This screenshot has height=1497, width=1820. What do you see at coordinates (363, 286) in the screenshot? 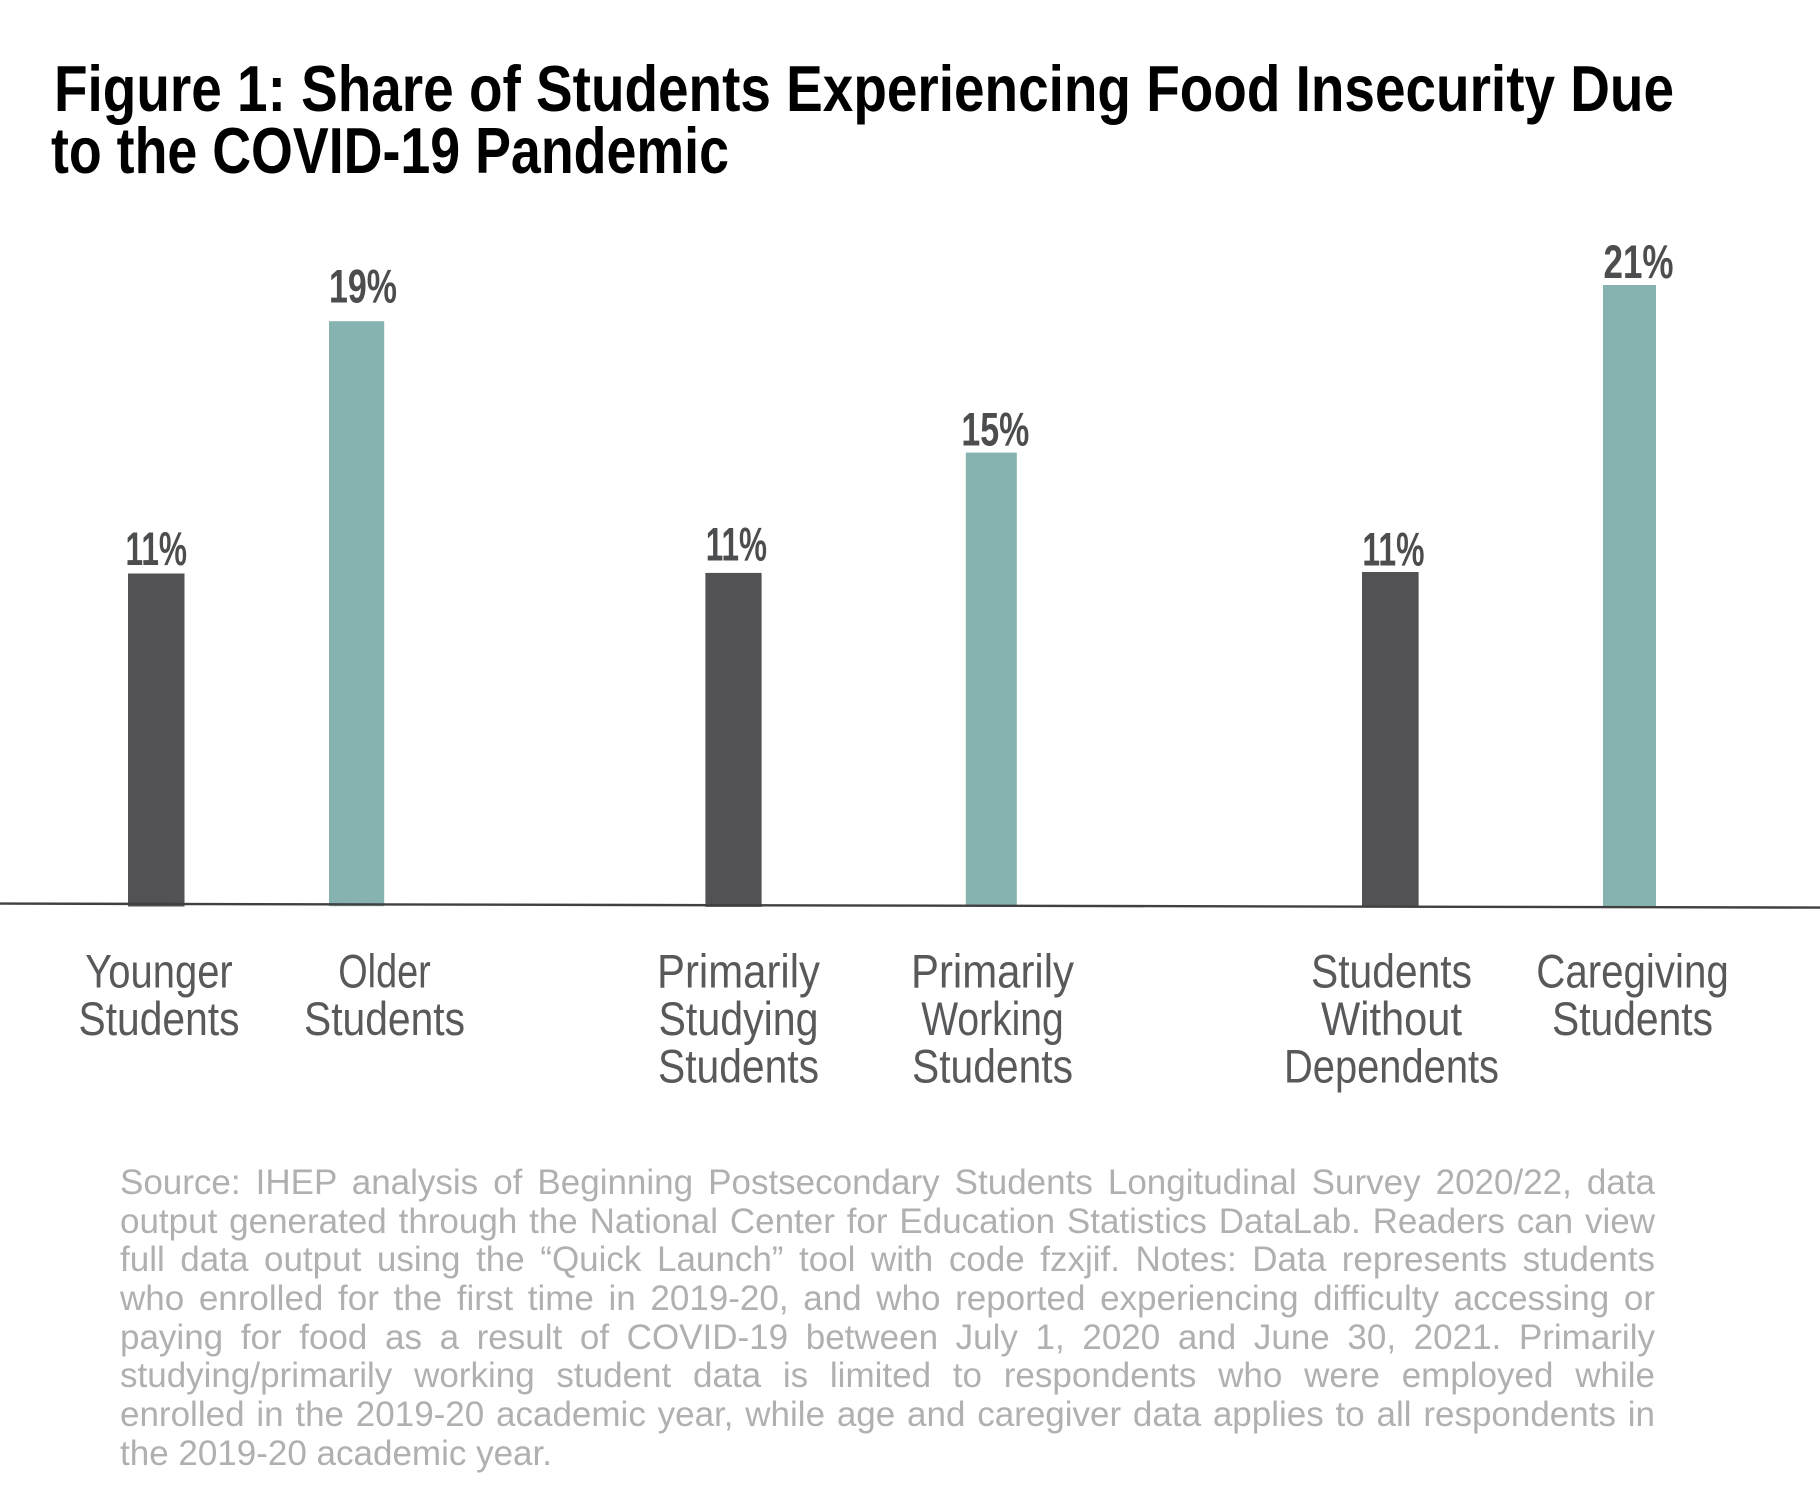
I see `svg-text: 19%` at bounding box center [363, 286].